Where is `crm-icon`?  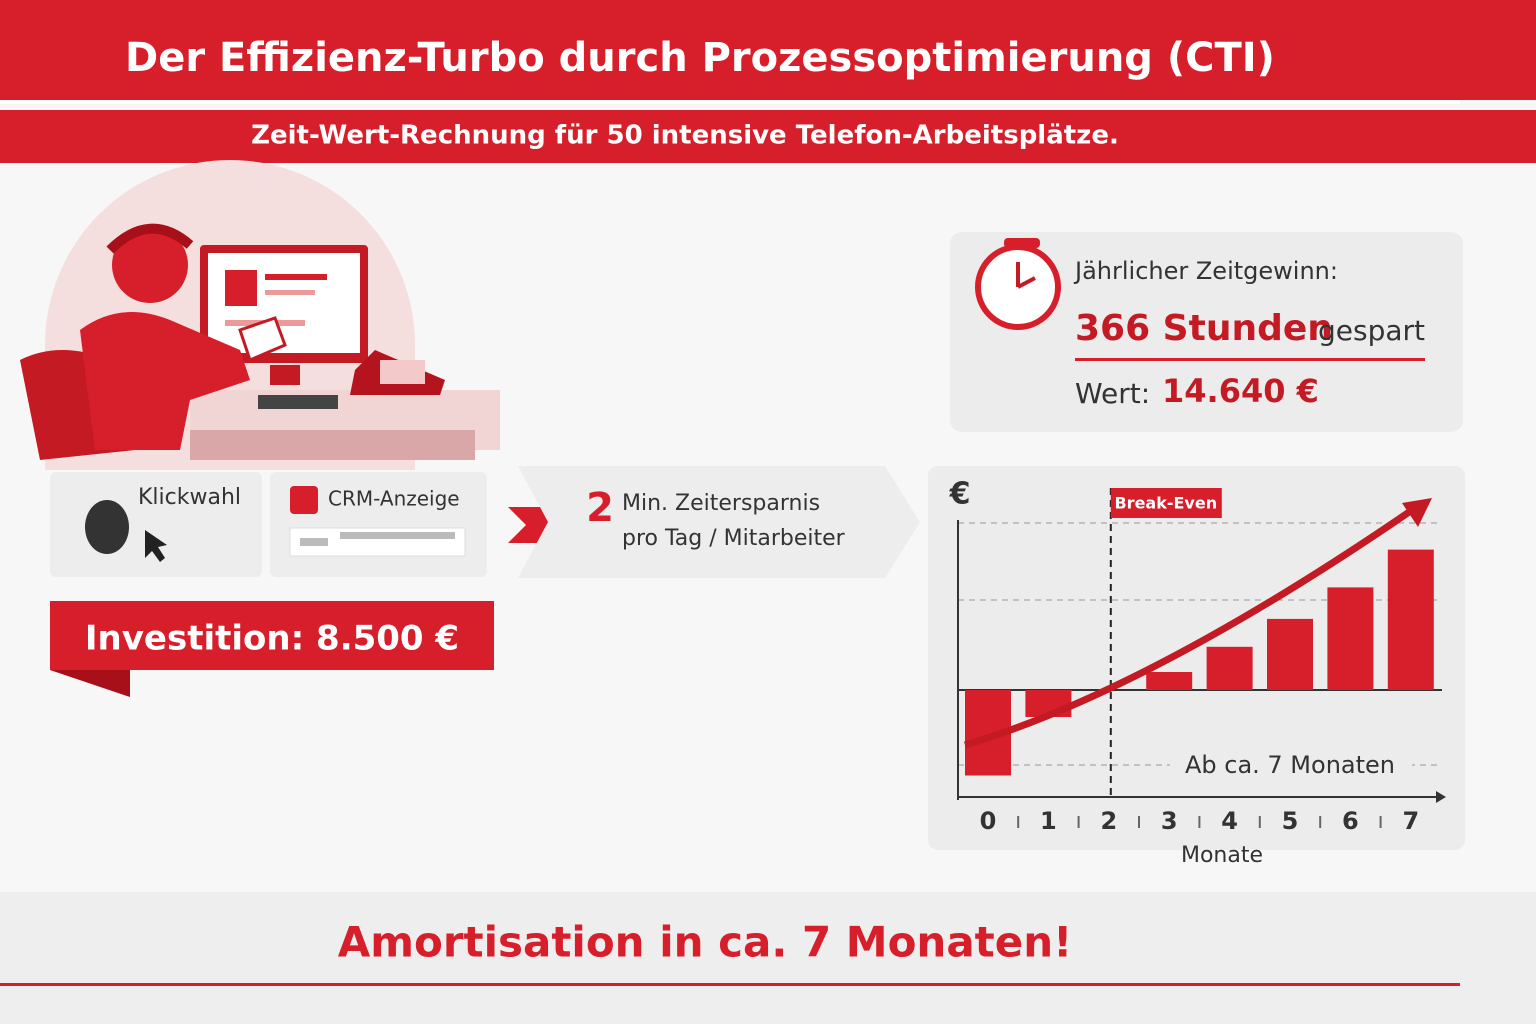
crm-icon is located at coordinates (304, 500).